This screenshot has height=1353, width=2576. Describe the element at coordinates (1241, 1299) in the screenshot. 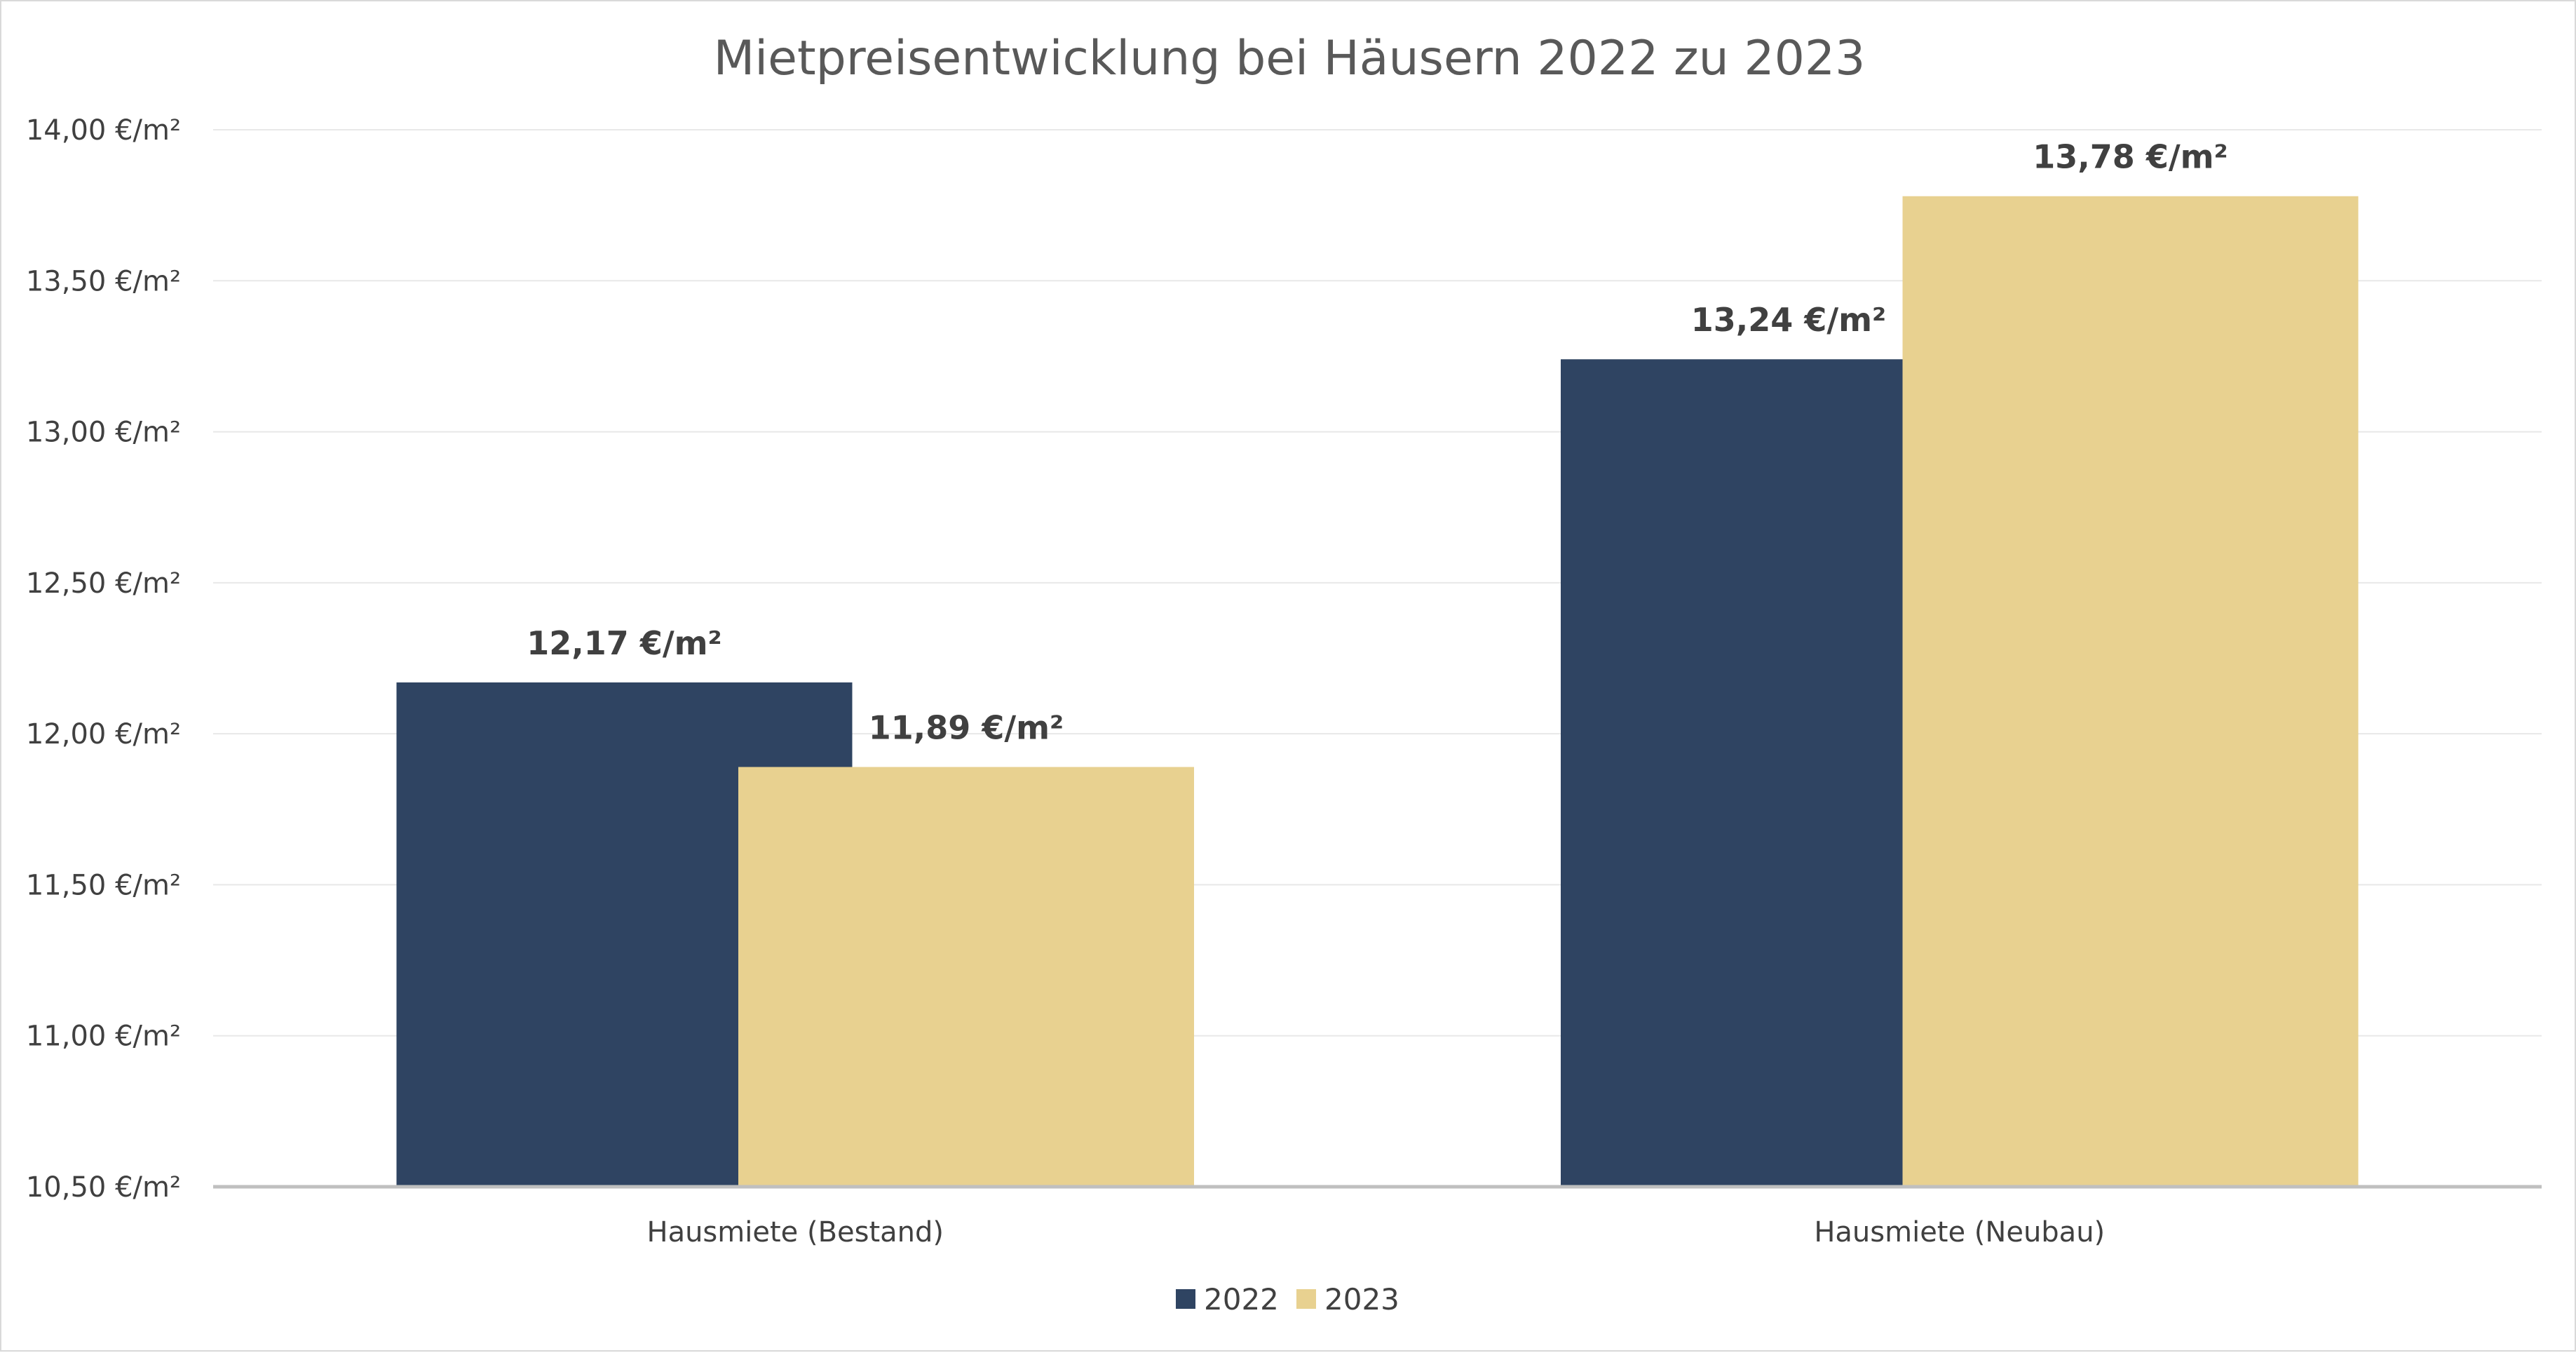

I see `legend-label: 2022` at that location.